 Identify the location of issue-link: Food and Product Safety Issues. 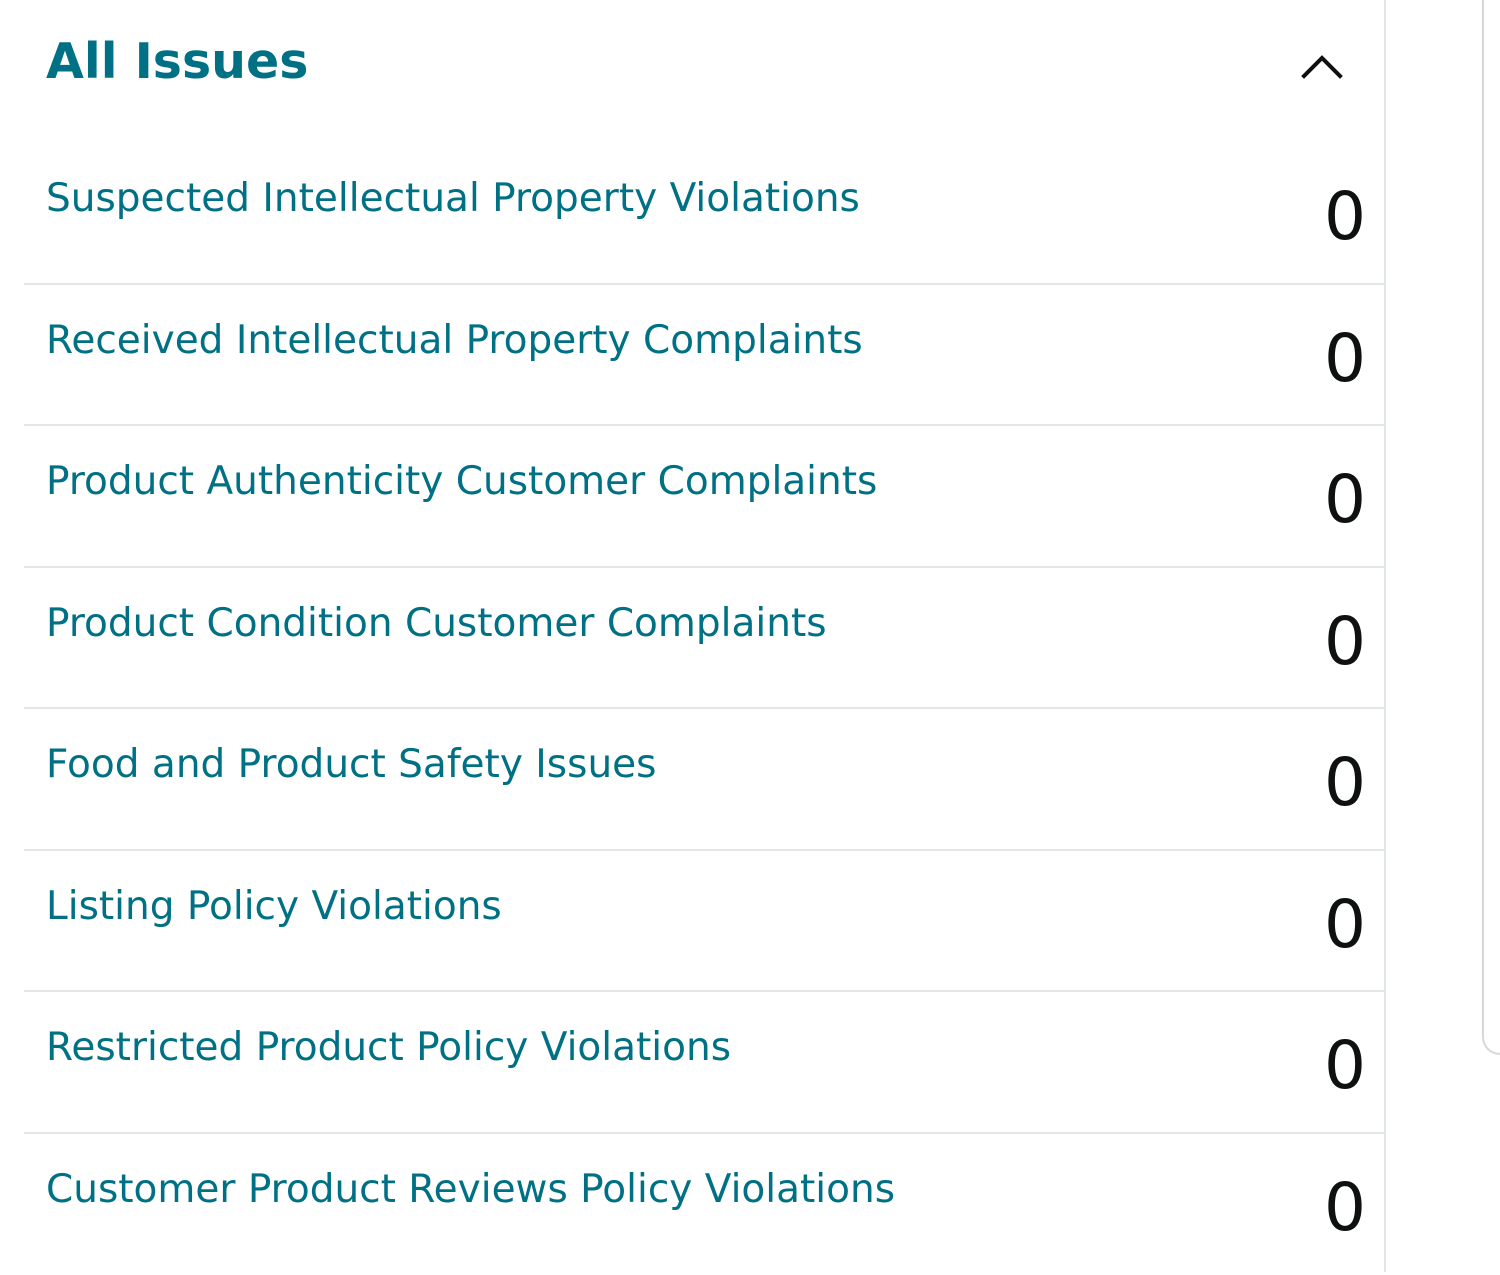
(351, 765).